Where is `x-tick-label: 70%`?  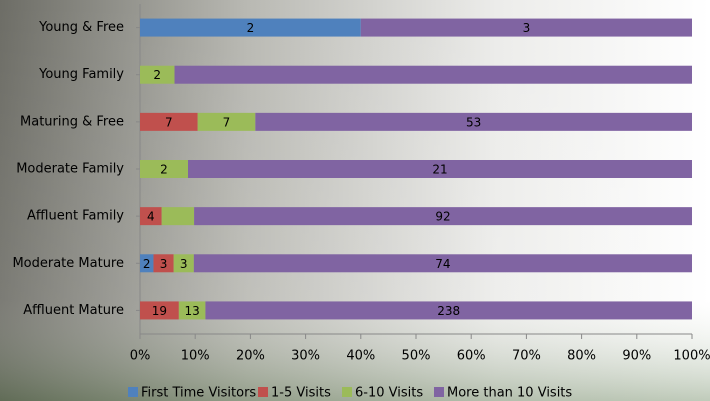
x-tick-label: 70% is located at coordinates (526, 356).